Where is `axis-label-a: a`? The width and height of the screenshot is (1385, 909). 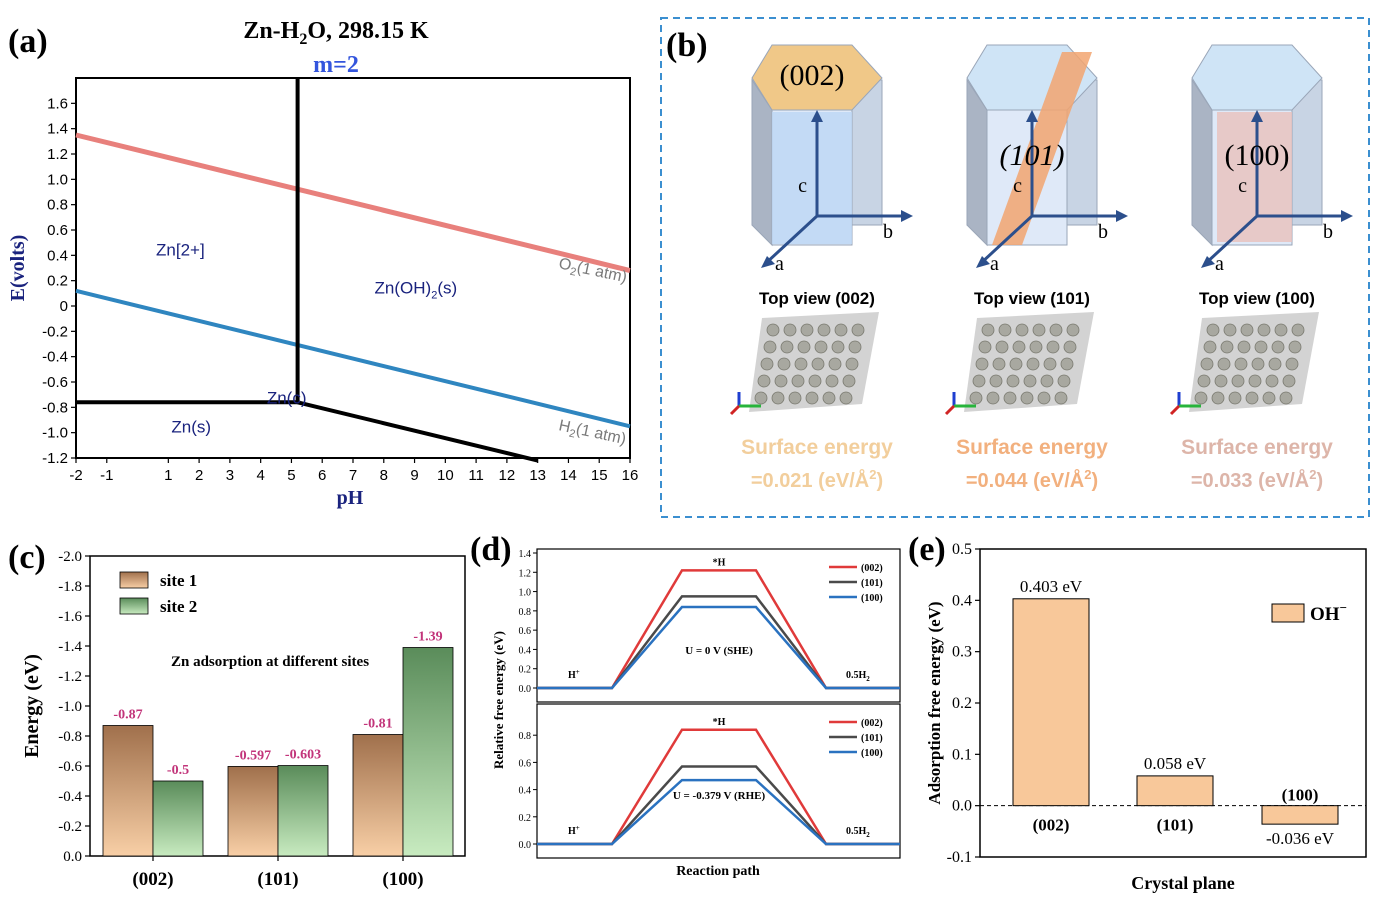 axis-label-a: a is located at coordinates (994, 264).